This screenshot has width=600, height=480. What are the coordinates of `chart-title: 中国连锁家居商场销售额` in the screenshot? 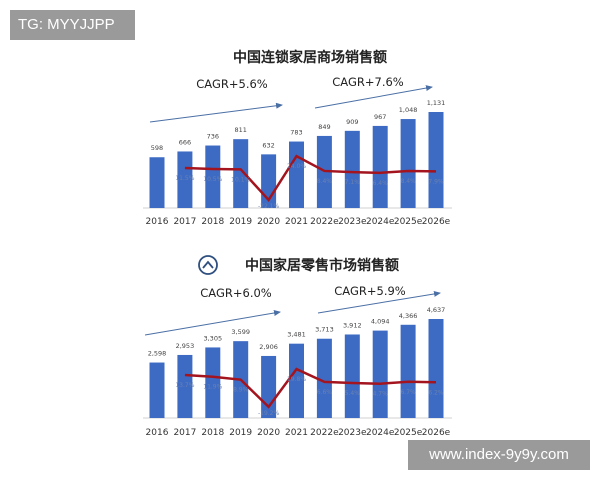 It's located at (310, 57).